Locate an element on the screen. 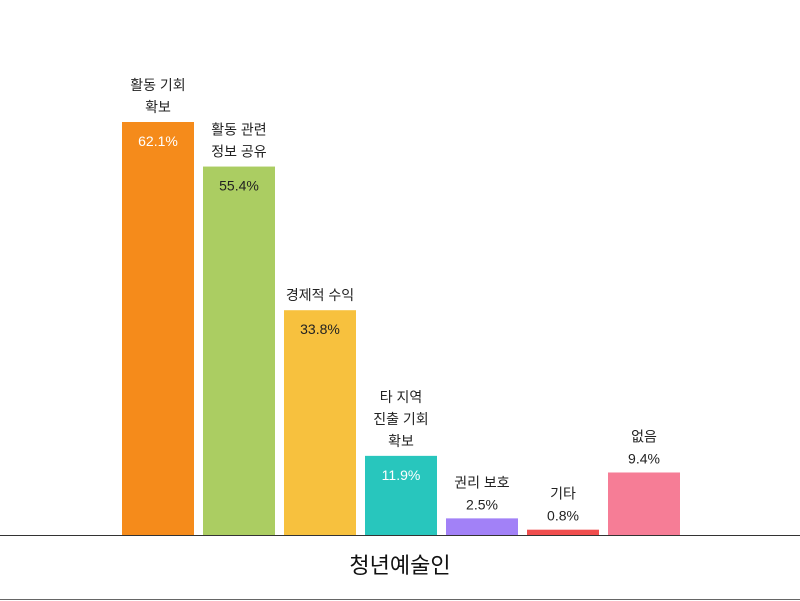 This screenshot has height=601, width=800. category-label: 정보 공유 is located at coordinates (239, 152).